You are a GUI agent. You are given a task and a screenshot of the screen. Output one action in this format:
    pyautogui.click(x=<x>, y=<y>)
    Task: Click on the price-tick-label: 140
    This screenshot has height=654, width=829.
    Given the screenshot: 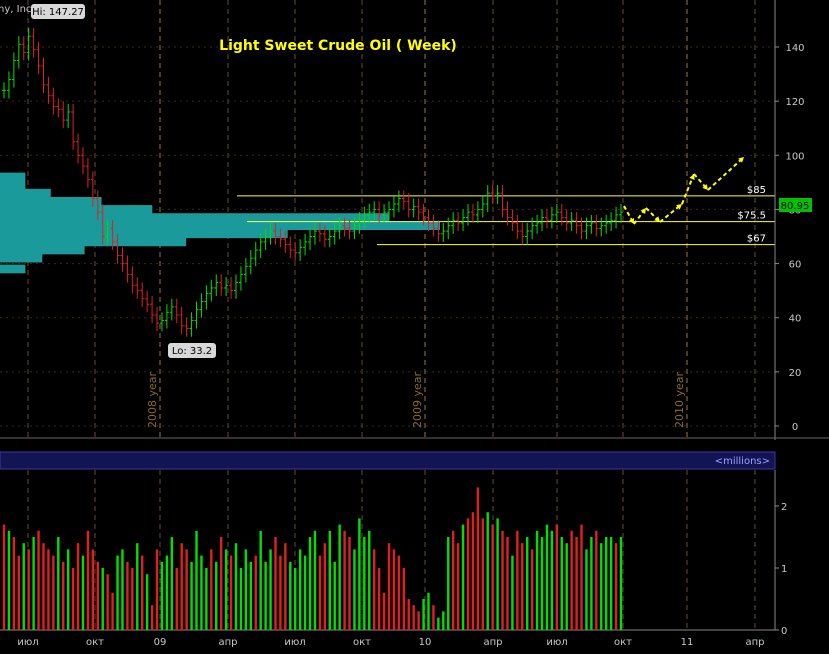 What is the action you would take?
    pyautogui.click(x=794, y=48)
    